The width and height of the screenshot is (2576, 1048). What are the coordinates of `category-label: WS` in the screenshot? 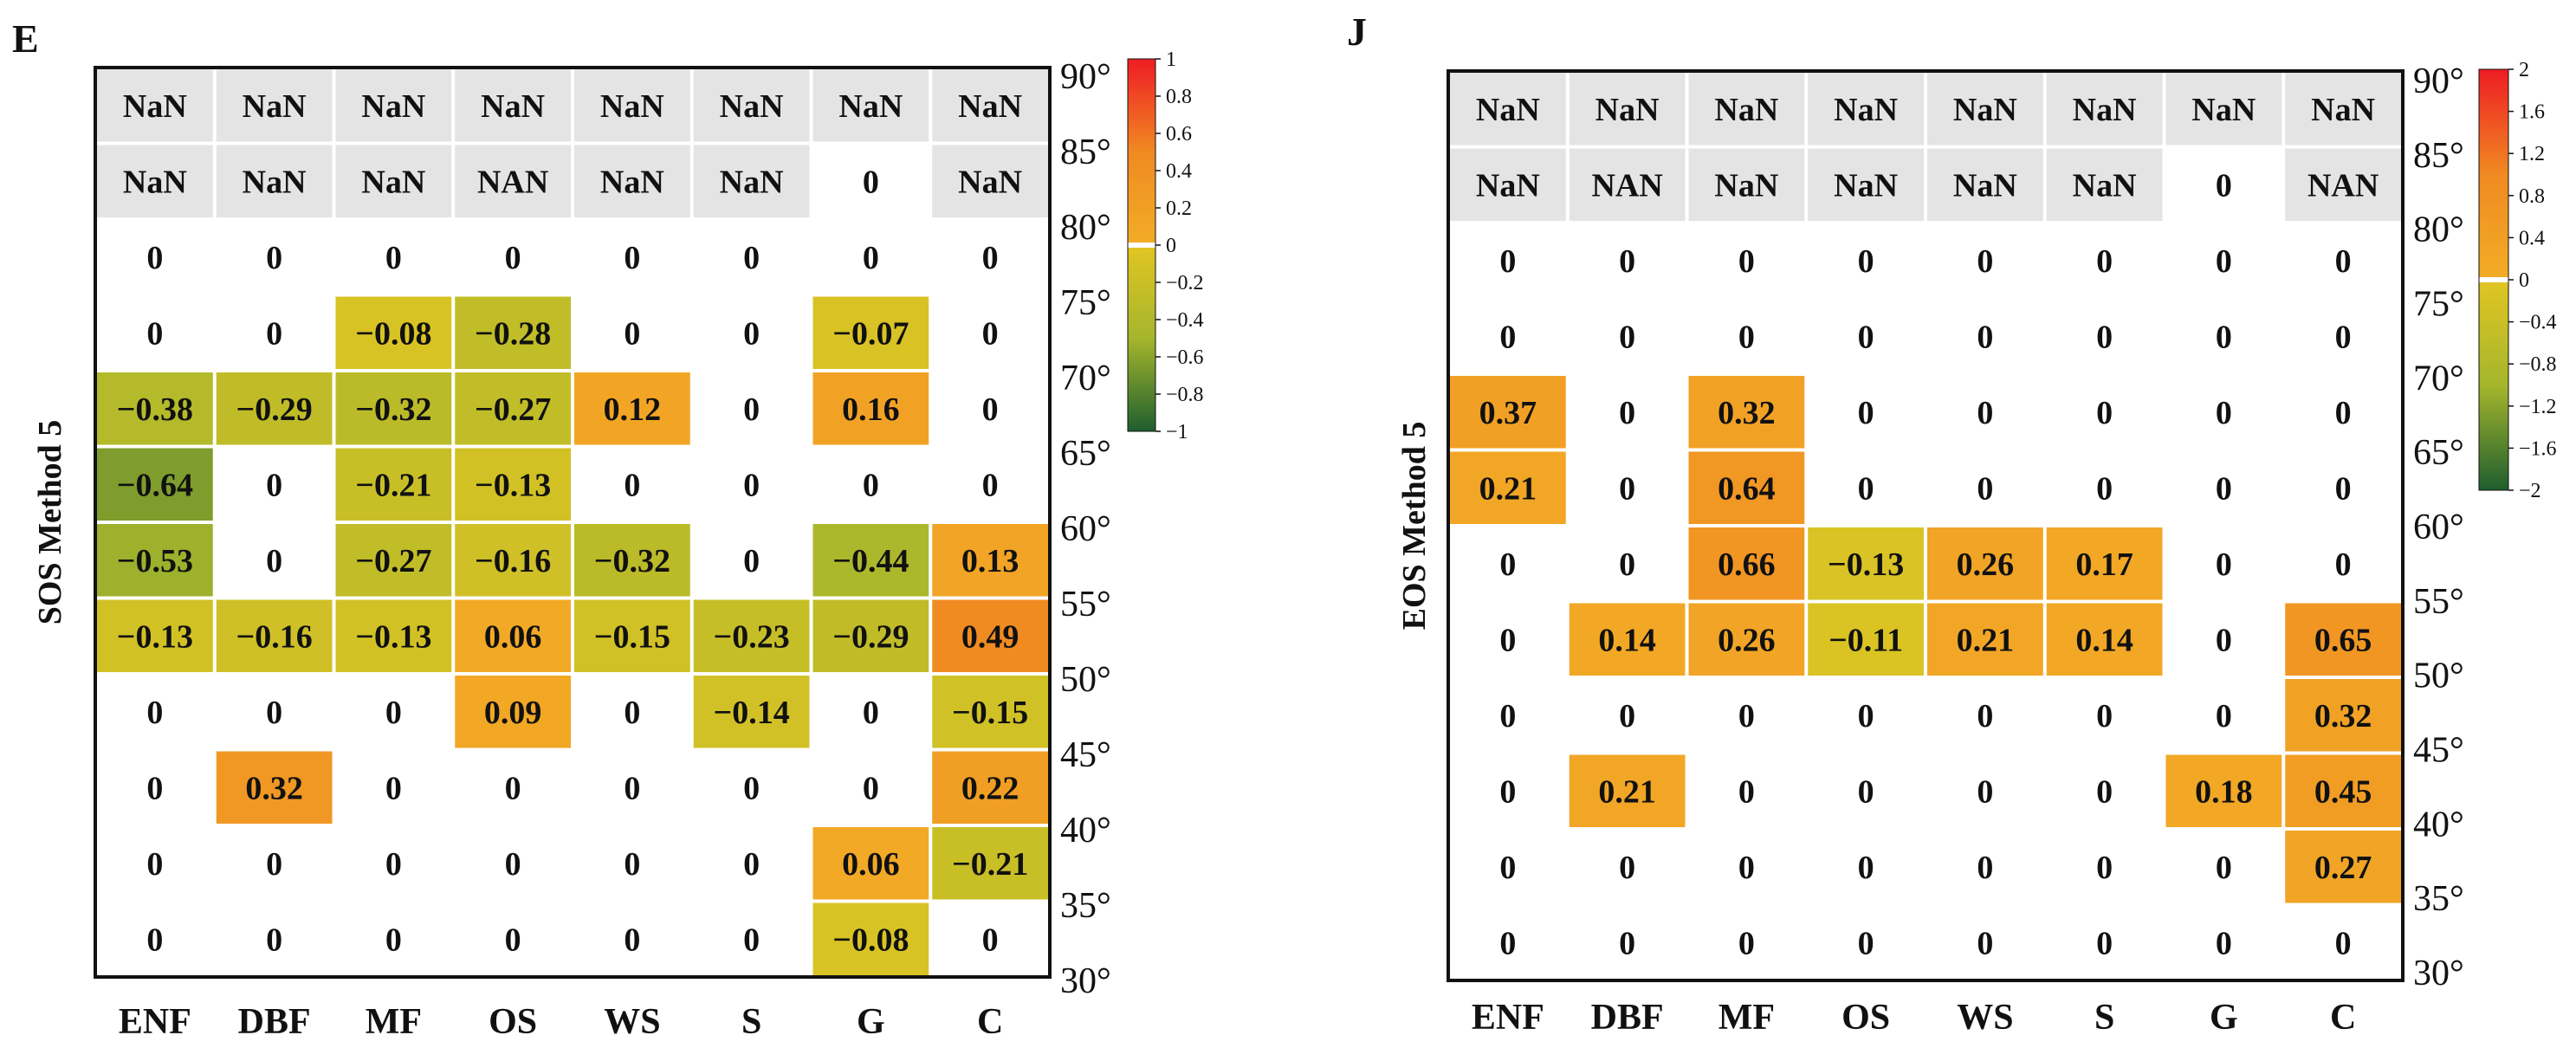 It's located at (1985, 1018).